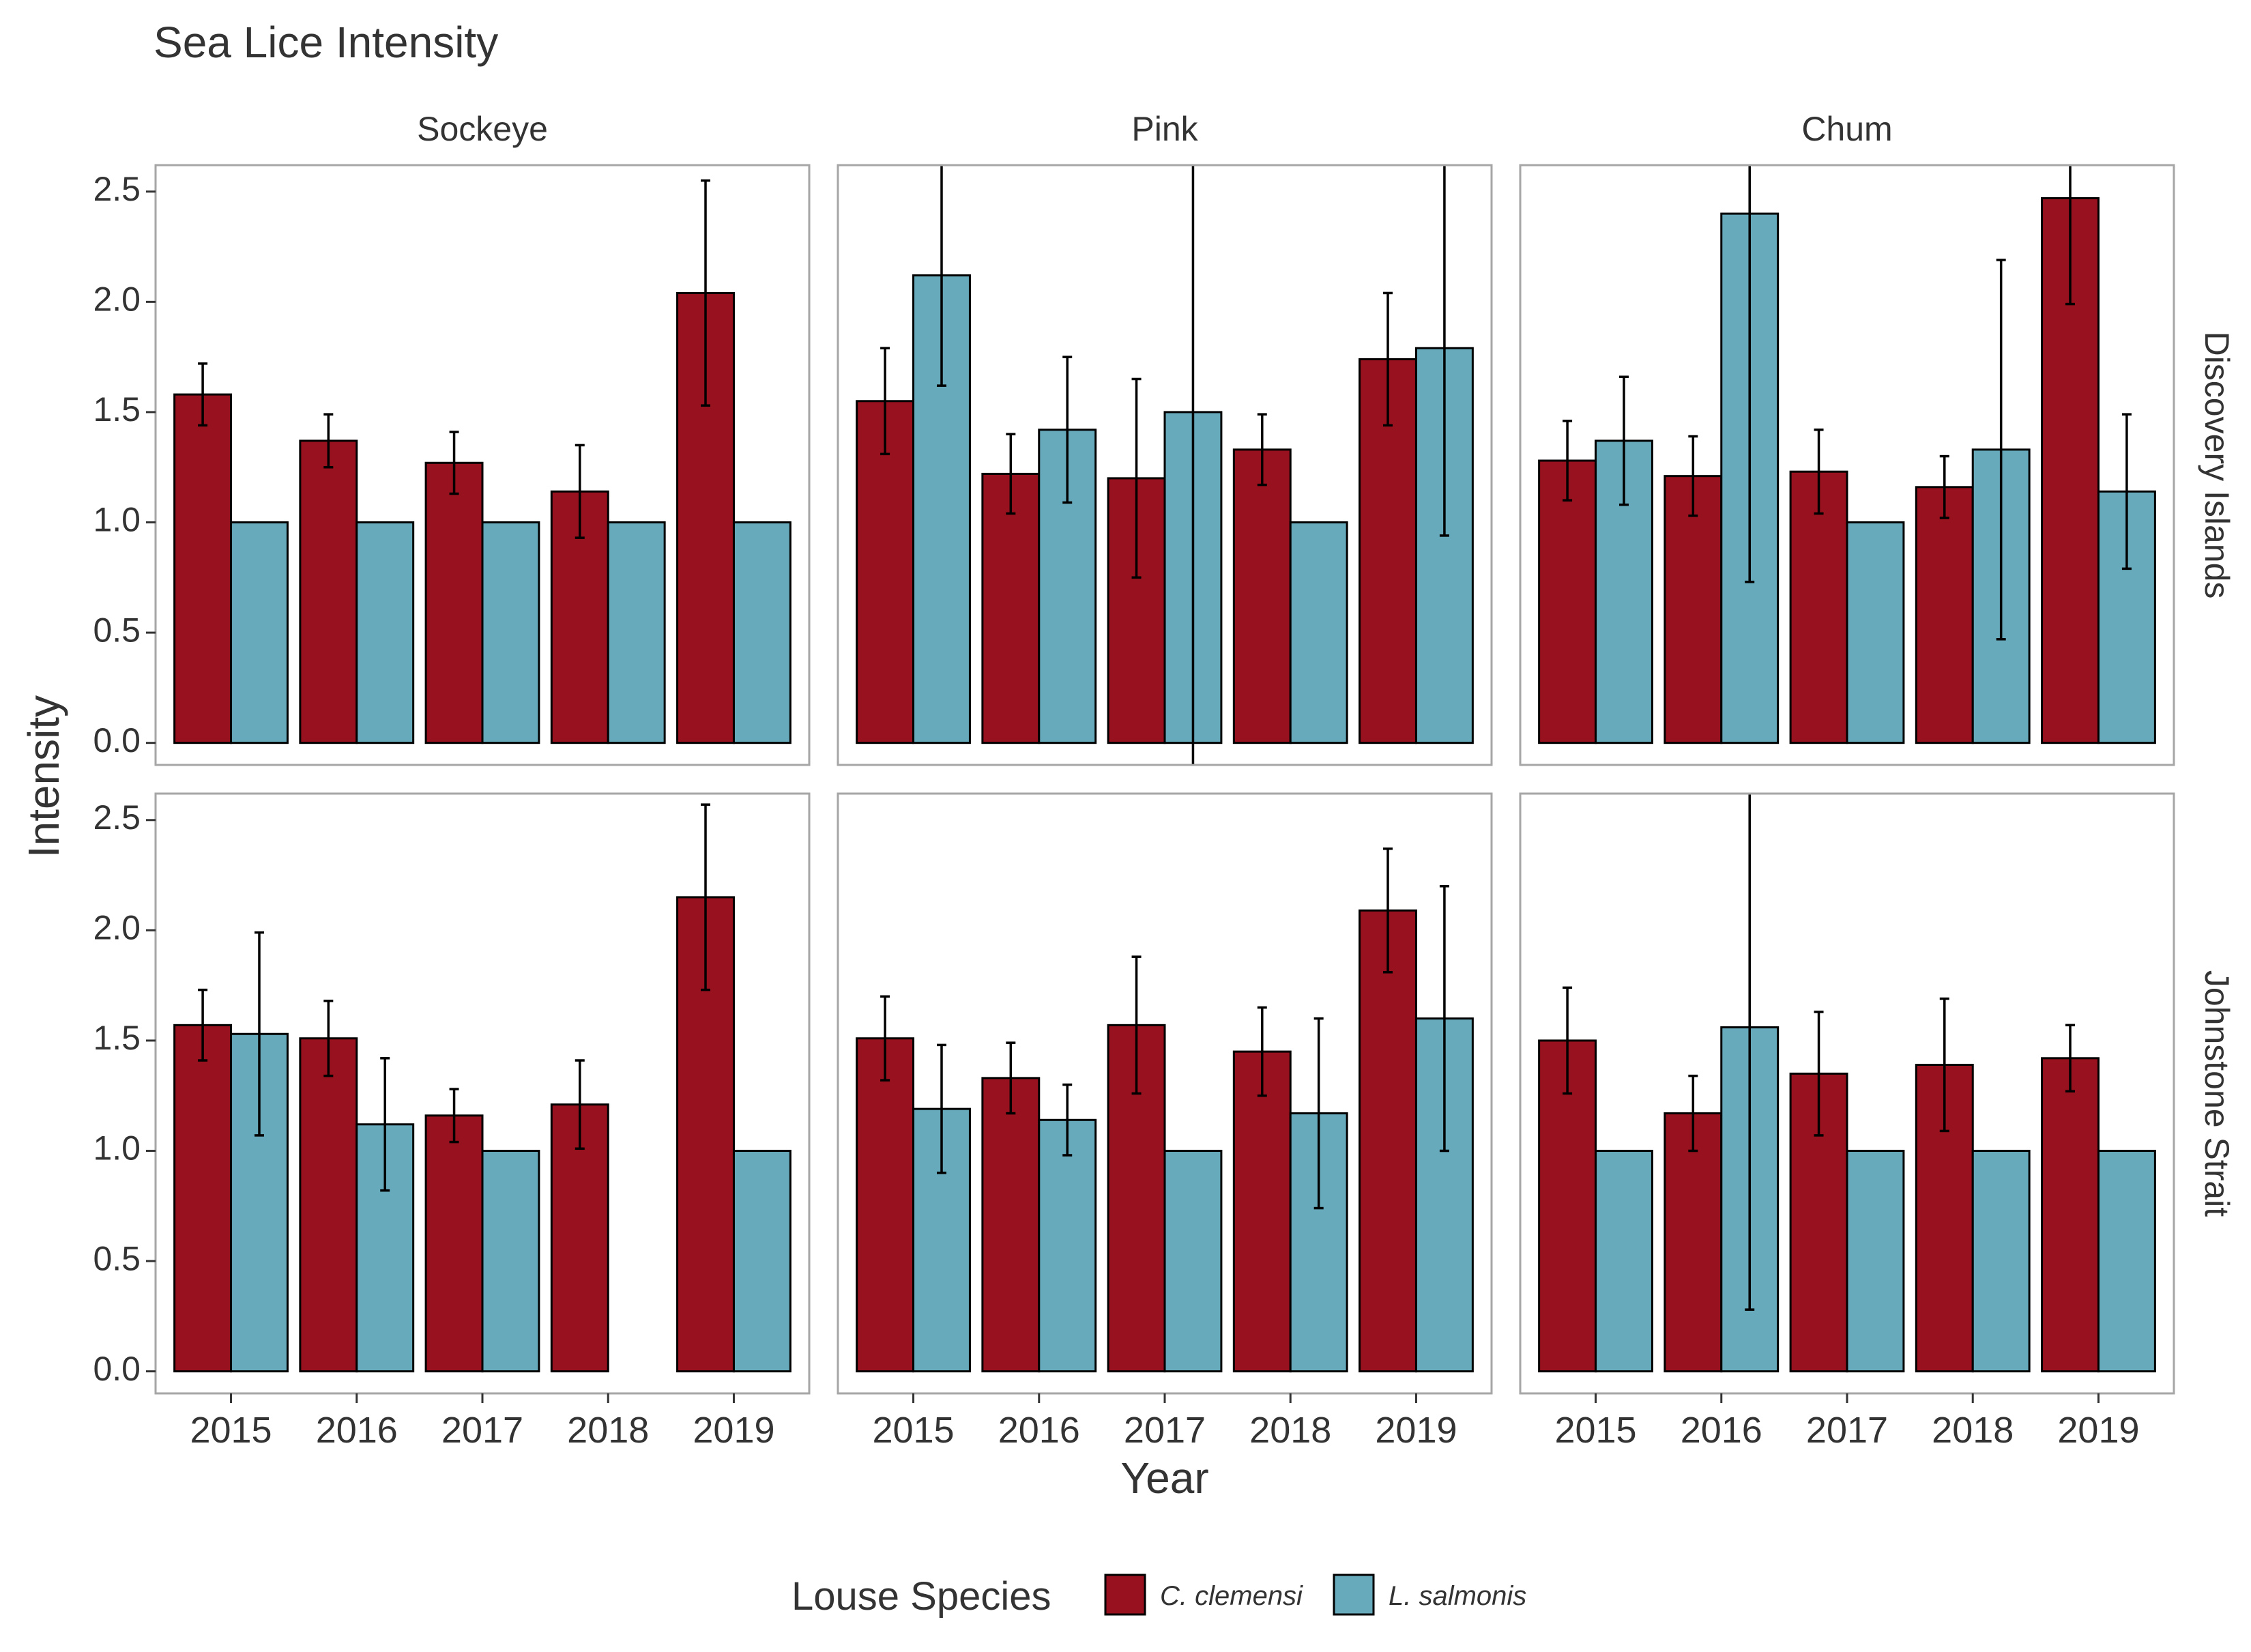 Image resolution: width=2251 pixels, height=1652 pixels. What do you see at coordinates (203, 1198) in the screenshot?
I see `bar-johnstone-strait-sockeye-c-clemensi-2015` at bounding box center [203, 1198].